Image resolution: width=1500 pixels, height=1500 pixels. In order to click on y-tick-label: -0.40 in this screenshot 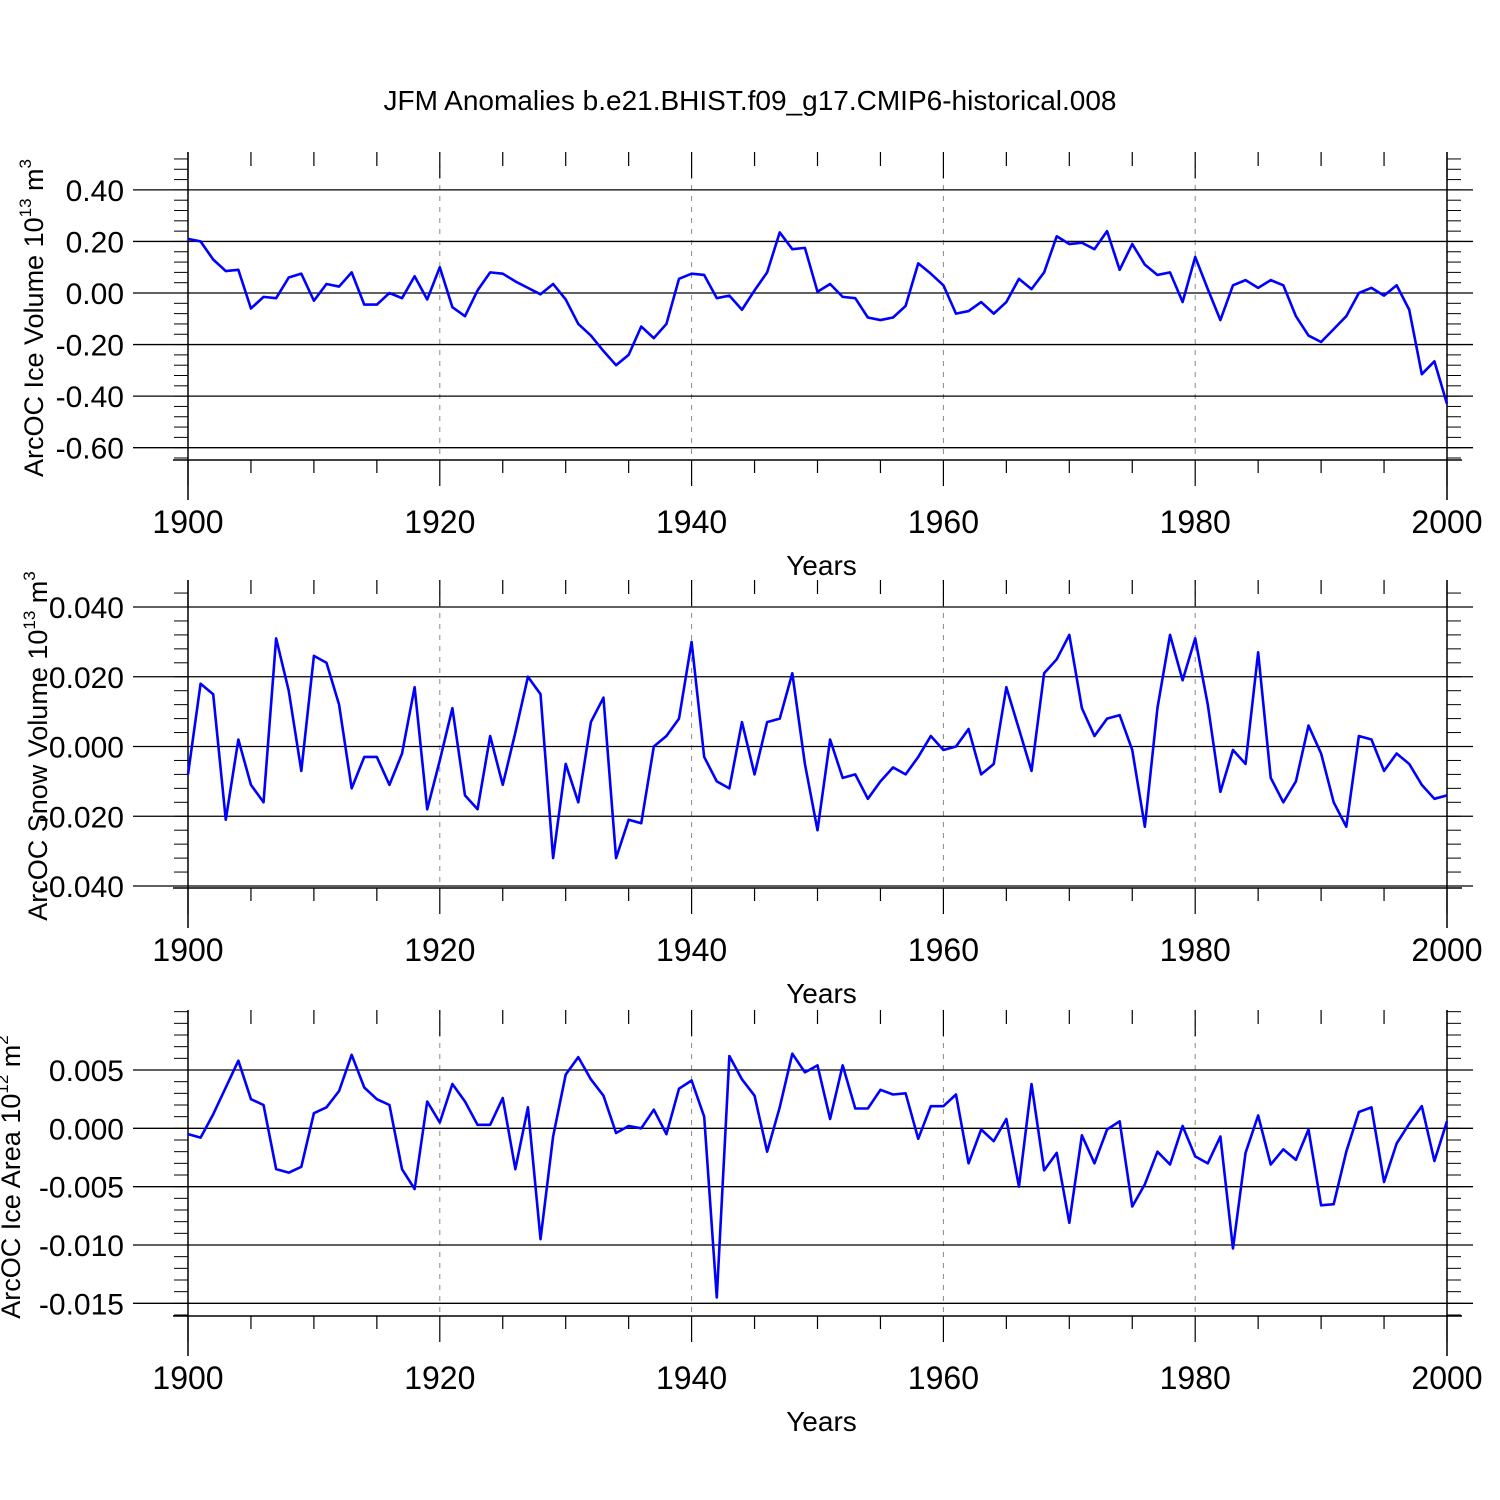, I will do `click(90, 397)`.